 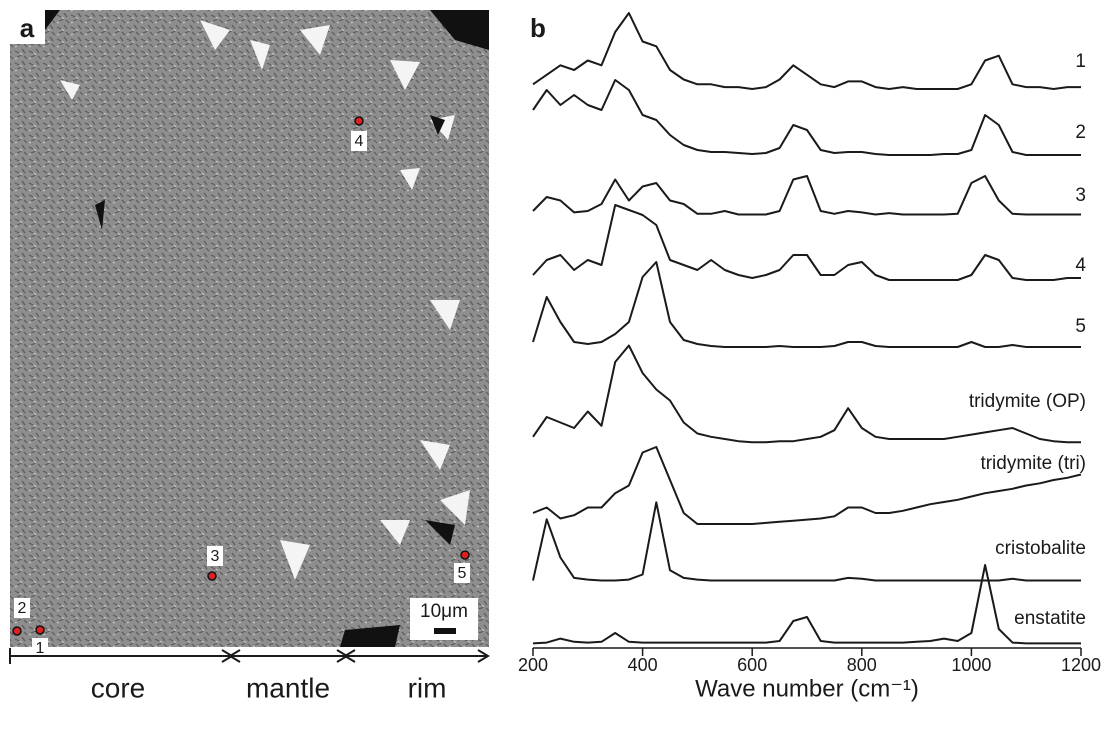 I want to click on region-label: core, so click(x=118, y=687).